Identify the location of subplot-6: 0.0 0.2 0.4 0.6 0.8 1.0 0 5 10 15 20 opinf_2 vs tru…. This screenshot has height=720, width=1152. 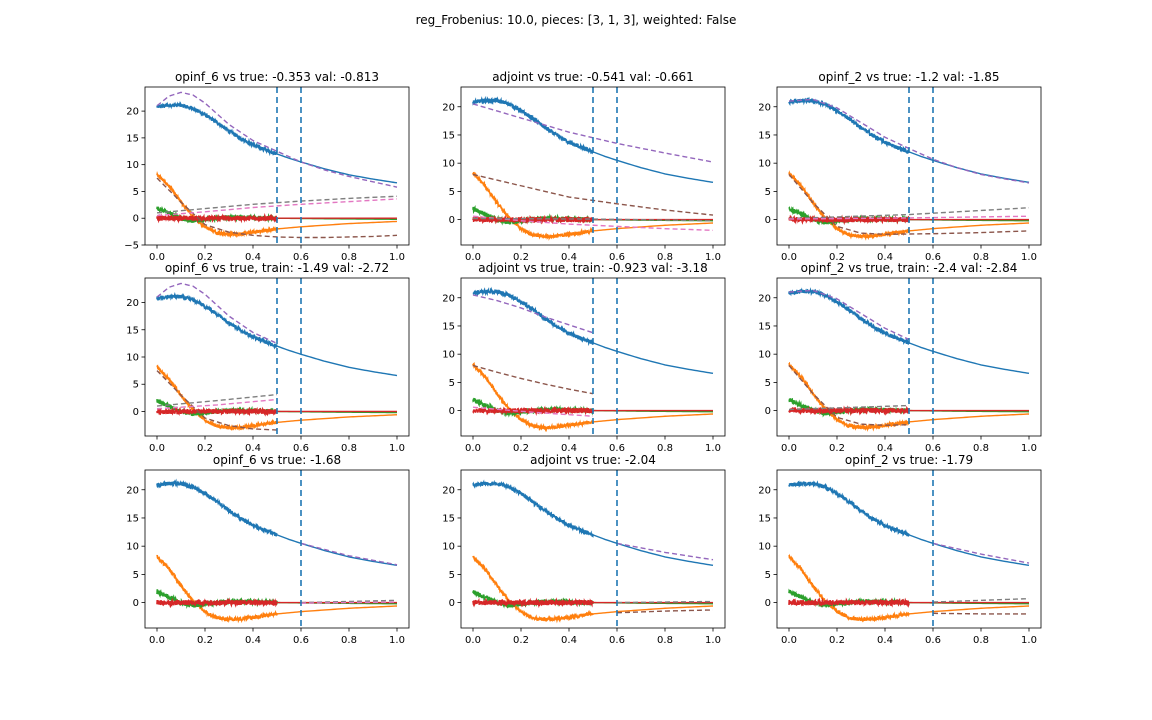
(900, 357).